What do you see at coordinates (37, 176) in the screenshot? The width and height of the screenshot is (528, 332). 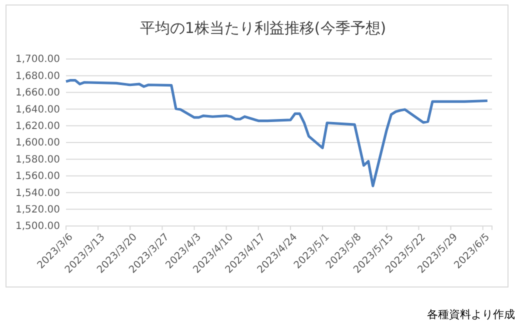 I see `y-tick-label: 1,560.00` at bounding box center [37, 176].